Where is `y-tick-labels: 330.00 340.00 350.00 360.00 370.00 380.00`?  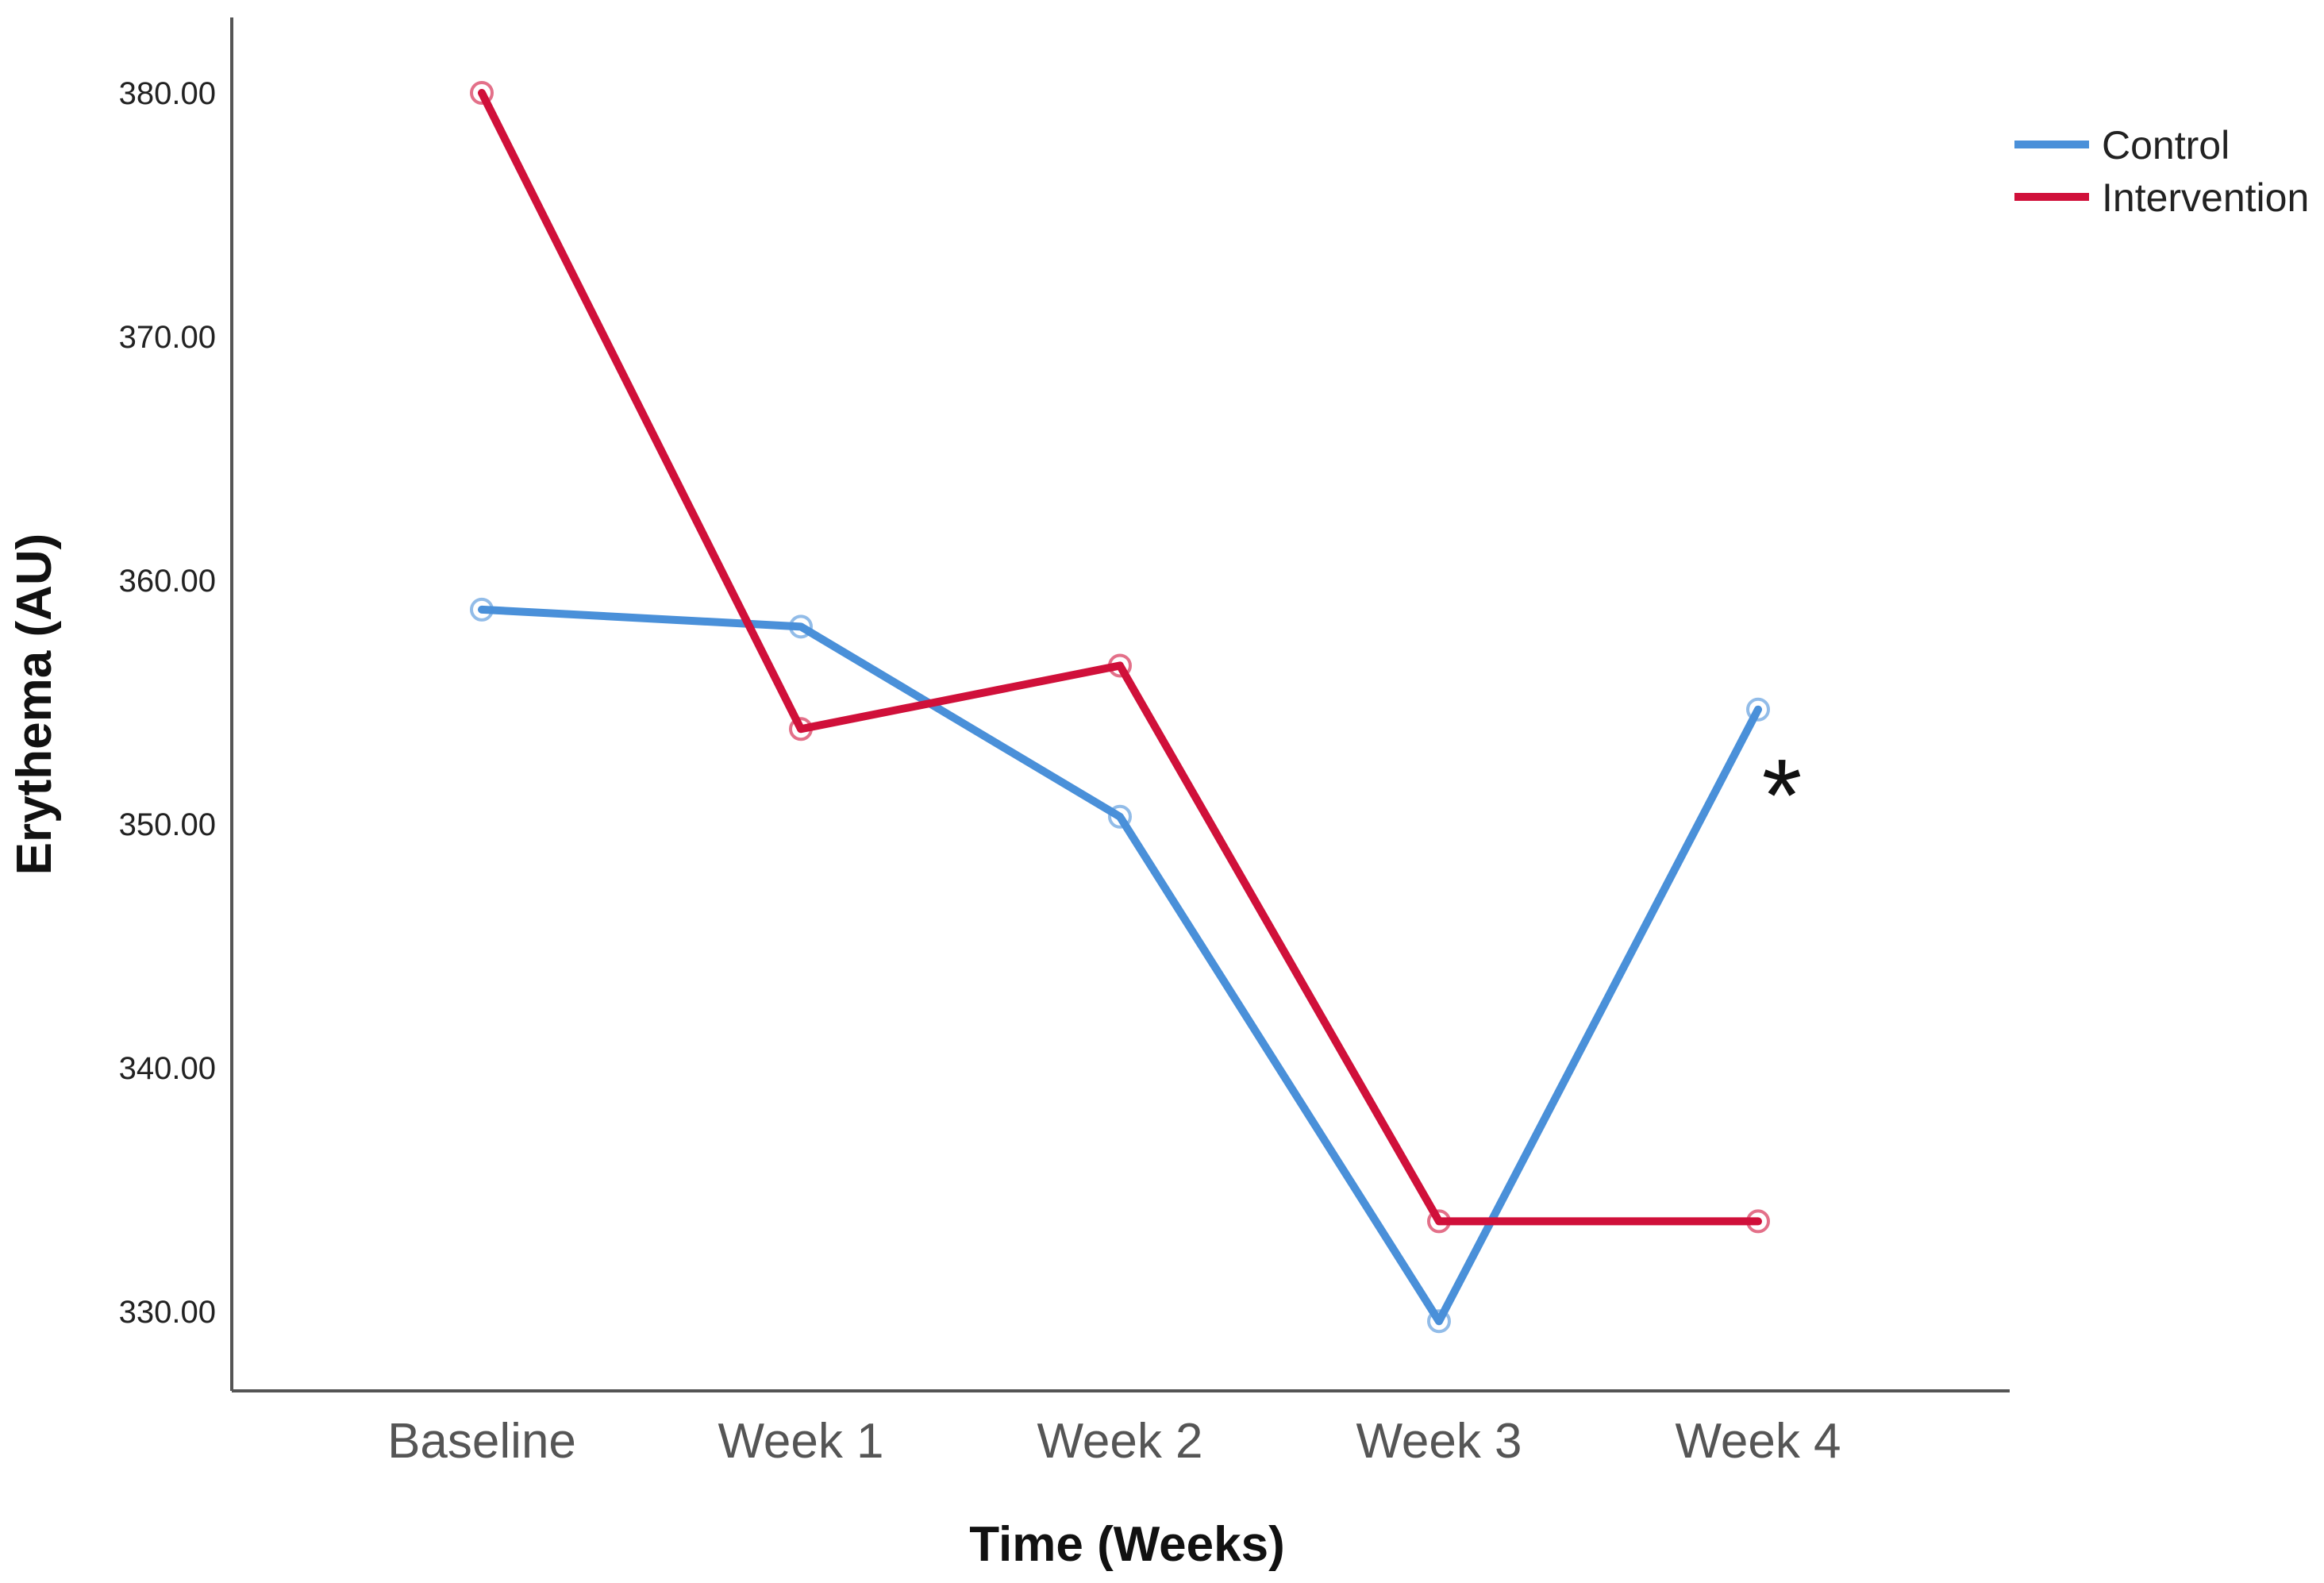
y-tick-labels: 330.00 340.00 350.00 360.00 370.00 380.00 is located at coordinates (167, 703).